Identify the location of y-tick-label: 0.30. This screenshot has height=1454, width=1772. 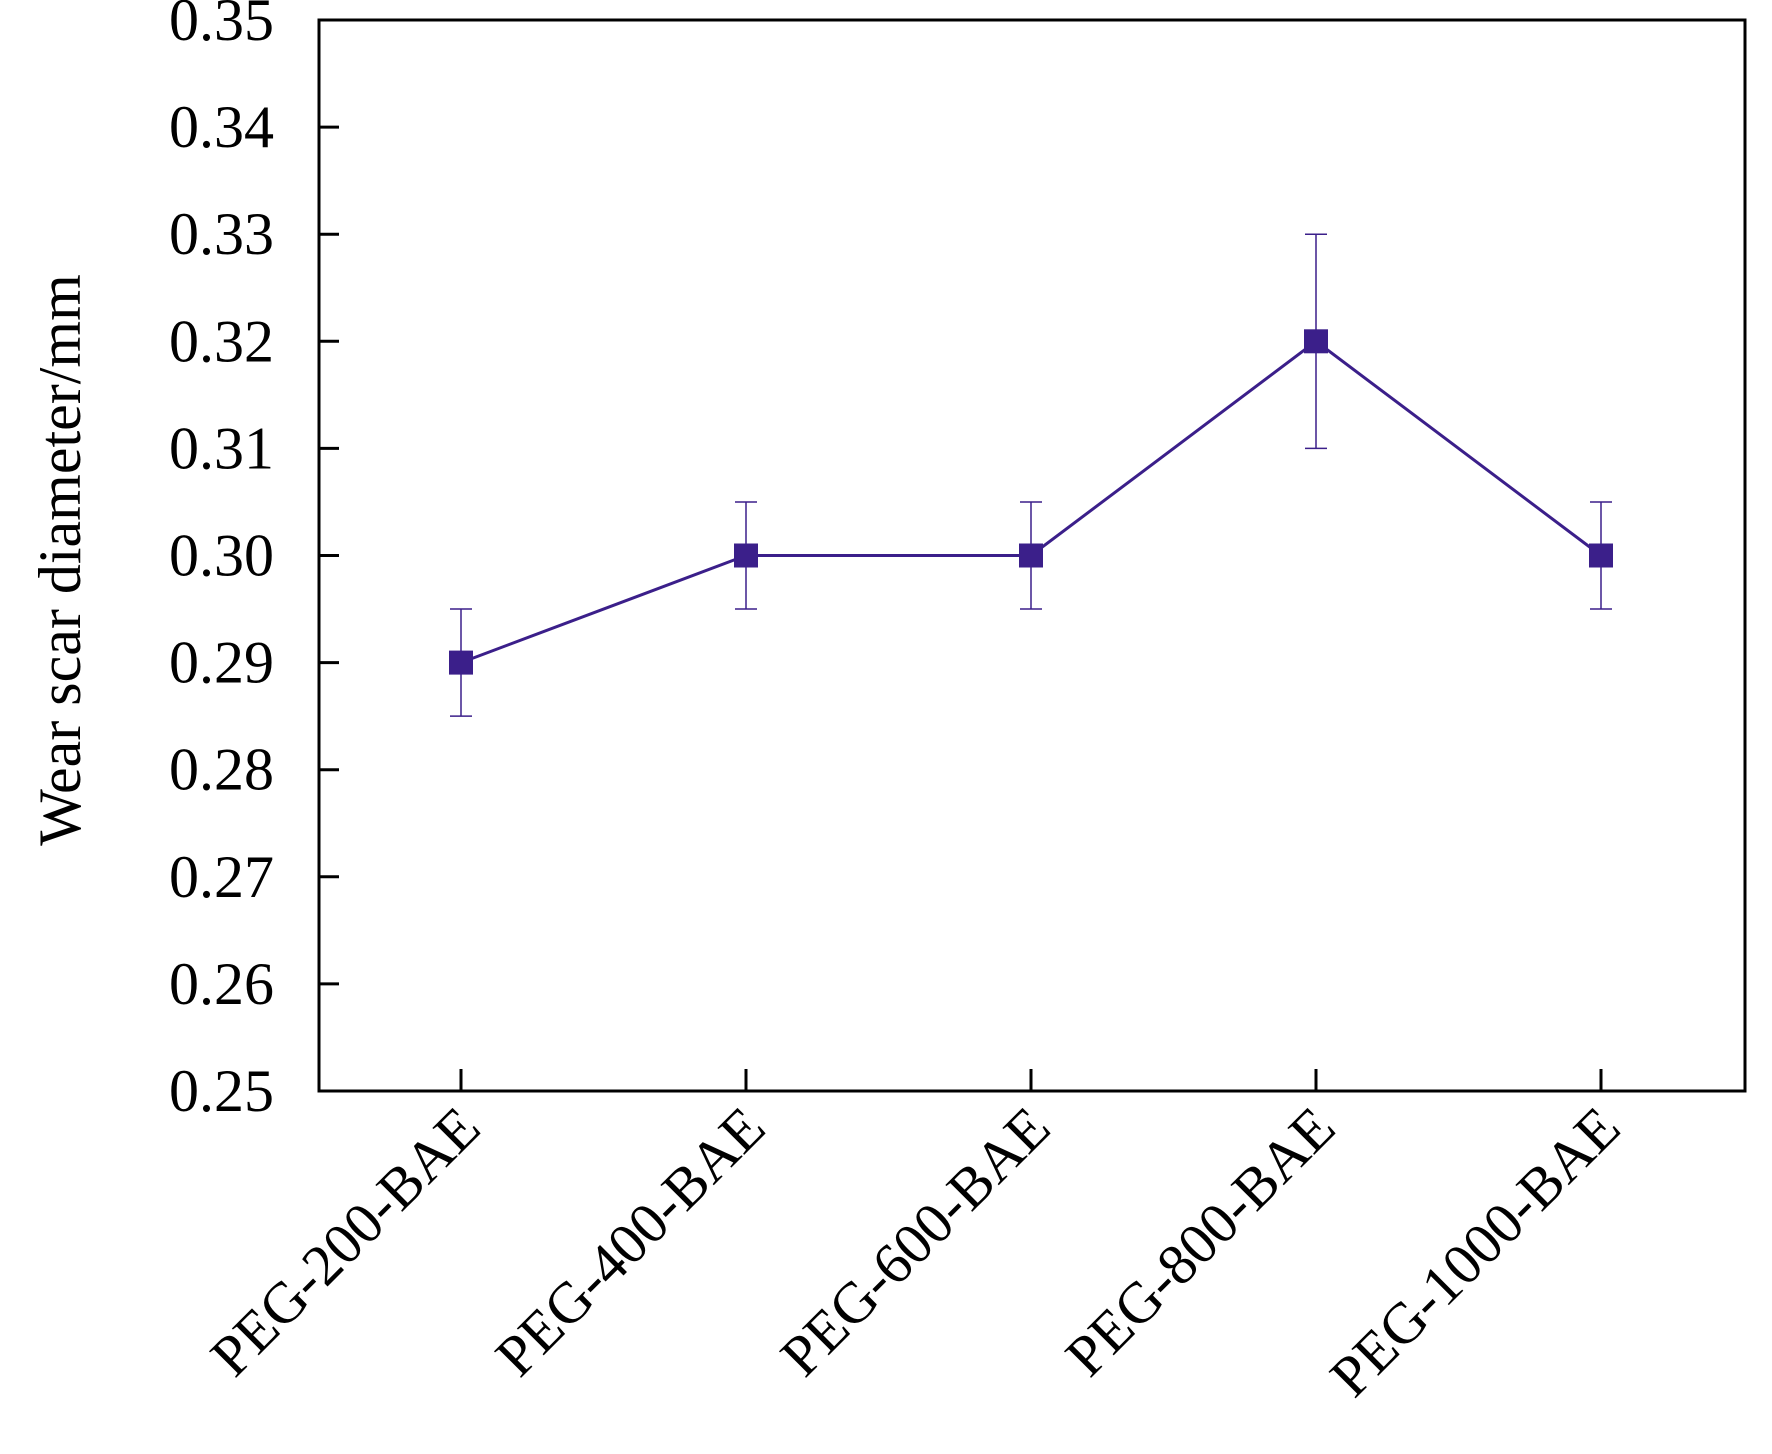
(221, 556).